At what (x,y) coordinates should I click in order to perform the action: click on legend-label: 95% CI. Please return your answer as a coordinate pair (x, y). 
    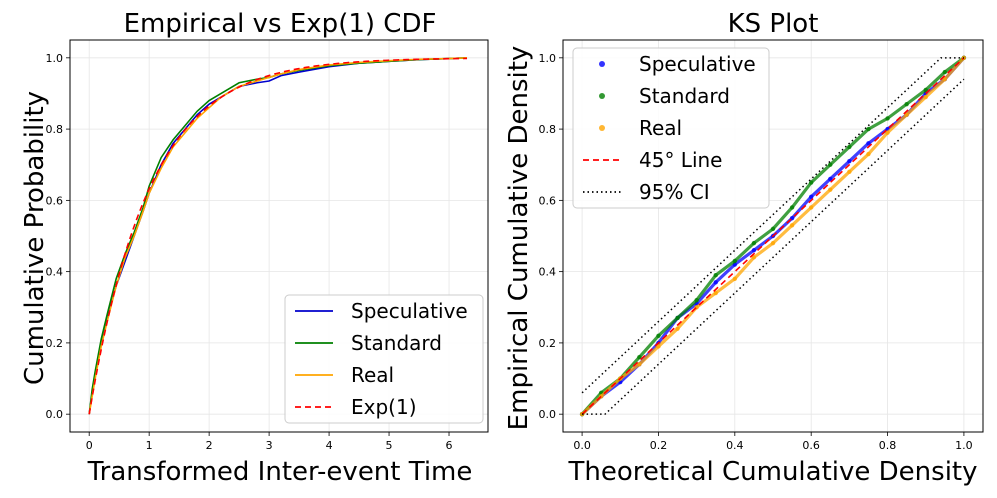
    Looking at the image, I should click on (674, 192).